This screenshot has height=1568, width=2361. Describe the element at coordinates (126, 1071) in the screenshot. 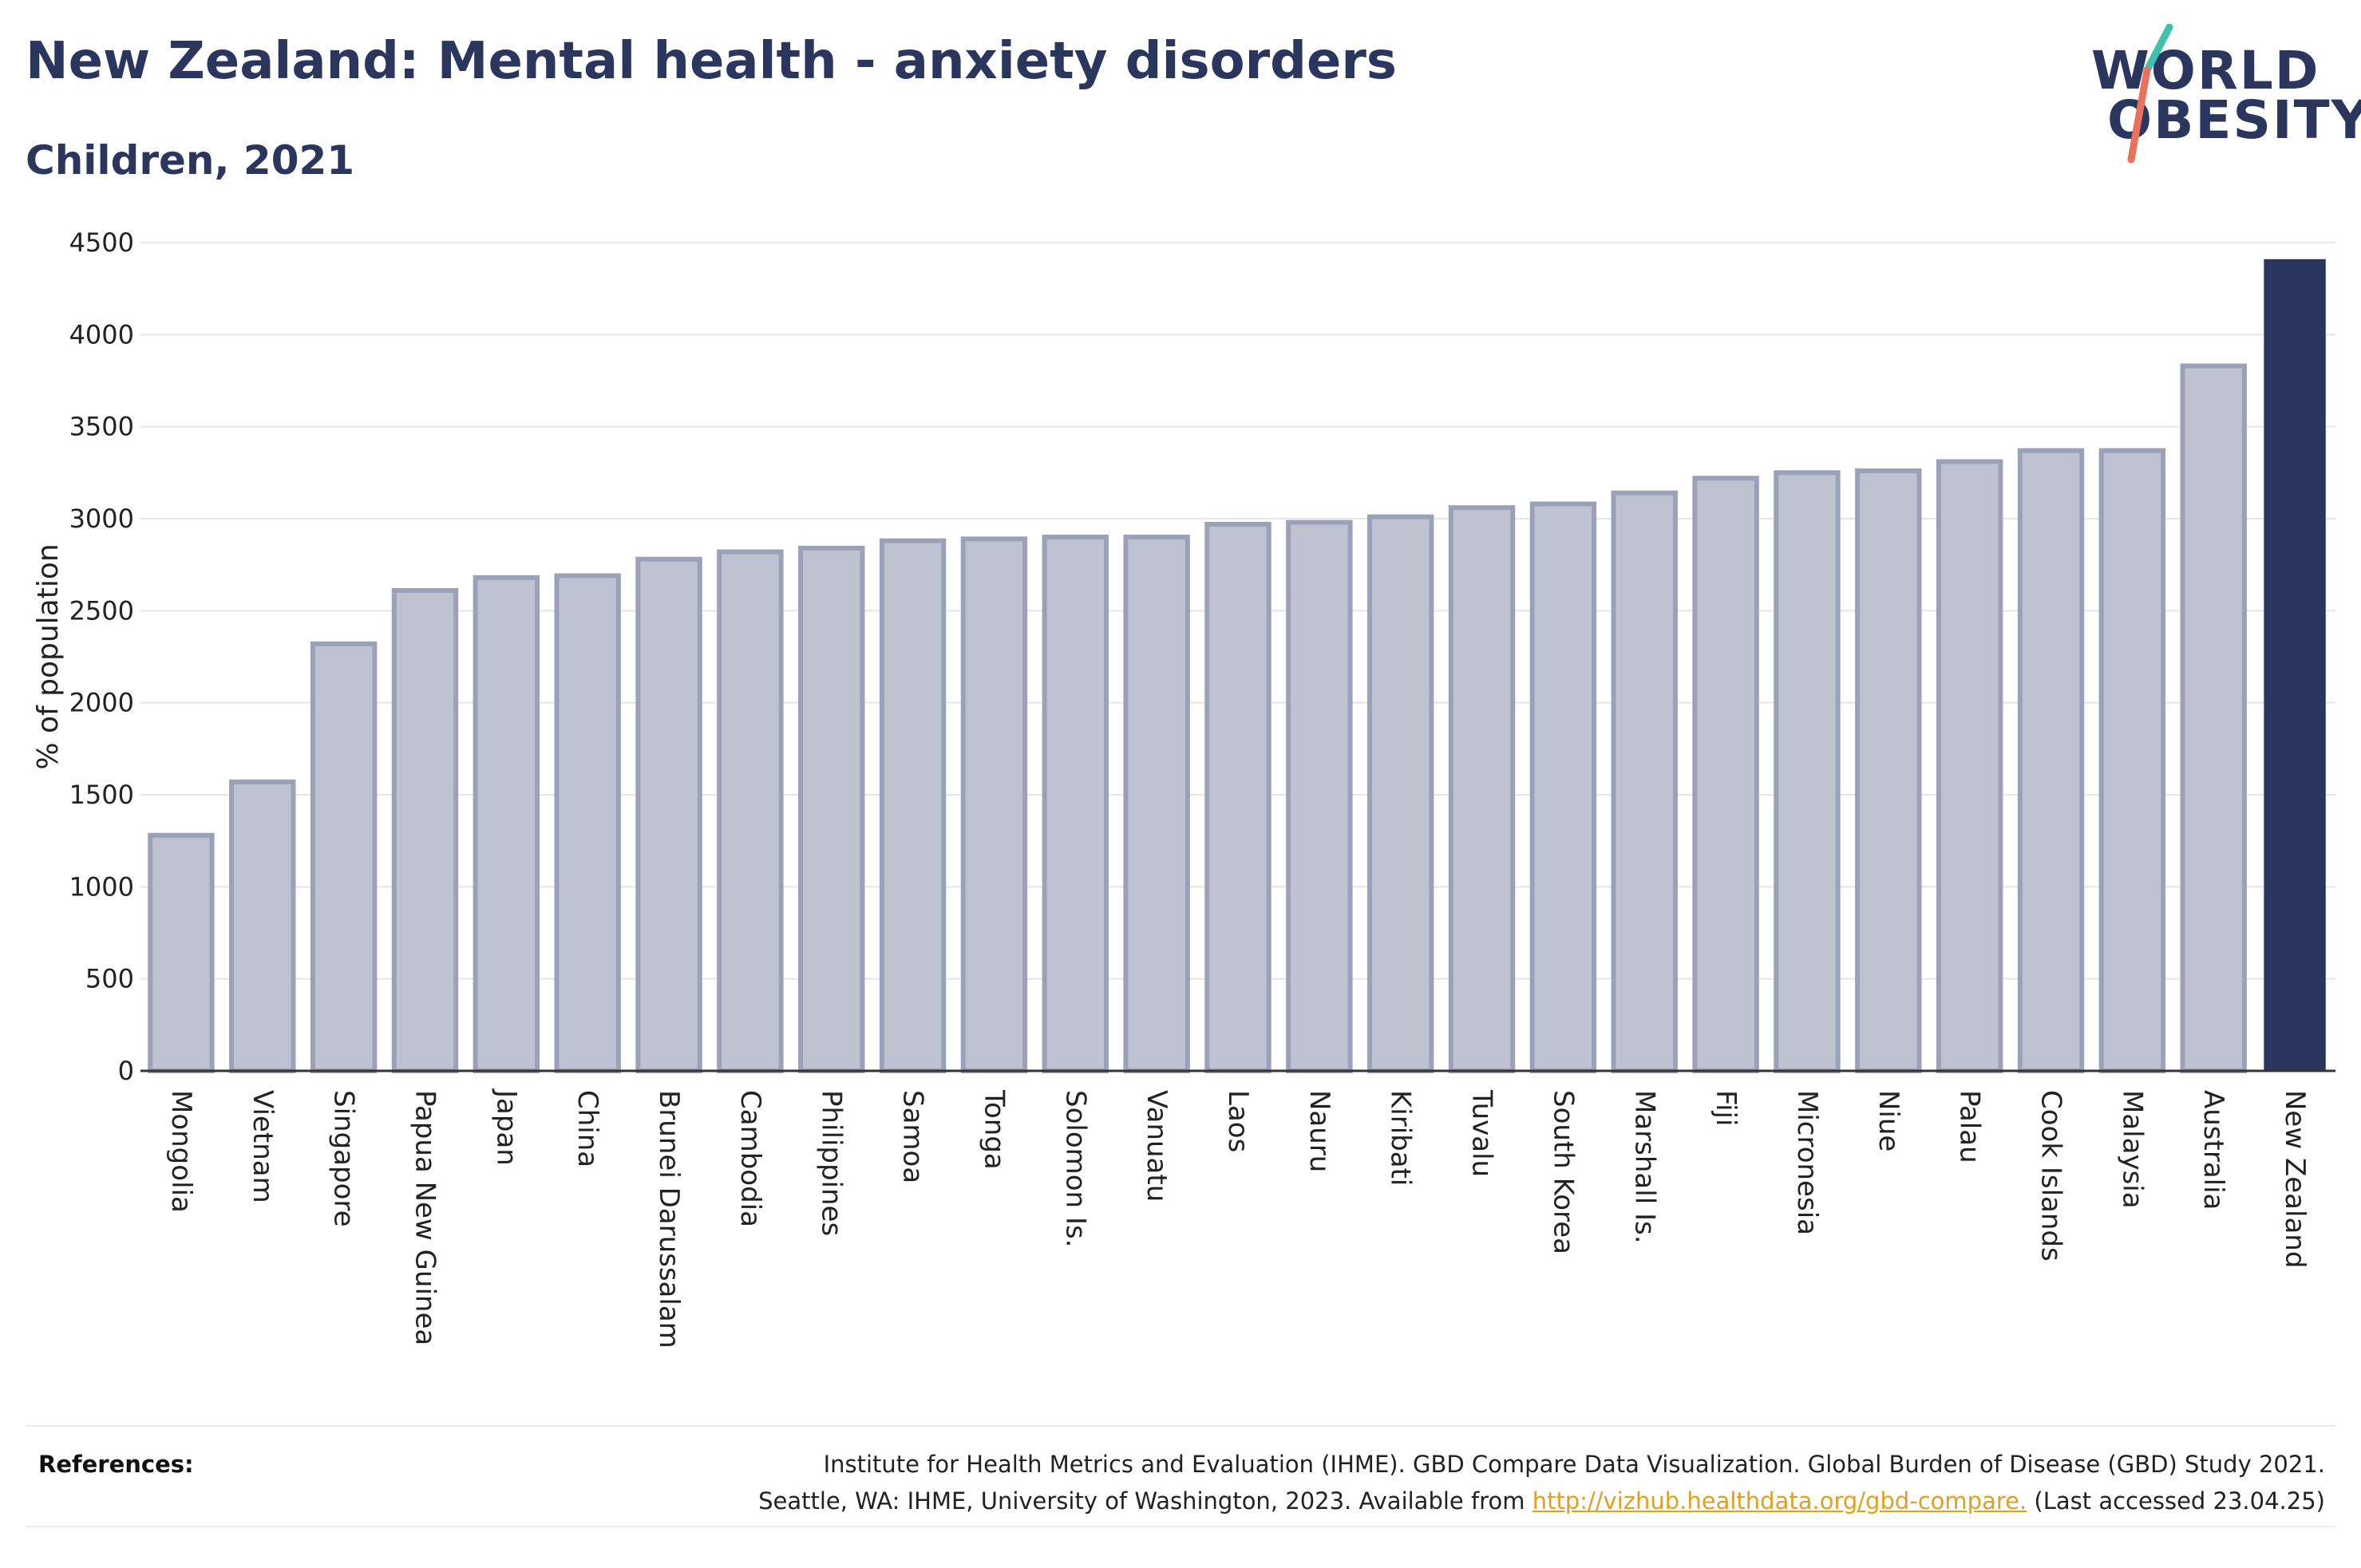

I see `y-tick-label: 0` at that location.